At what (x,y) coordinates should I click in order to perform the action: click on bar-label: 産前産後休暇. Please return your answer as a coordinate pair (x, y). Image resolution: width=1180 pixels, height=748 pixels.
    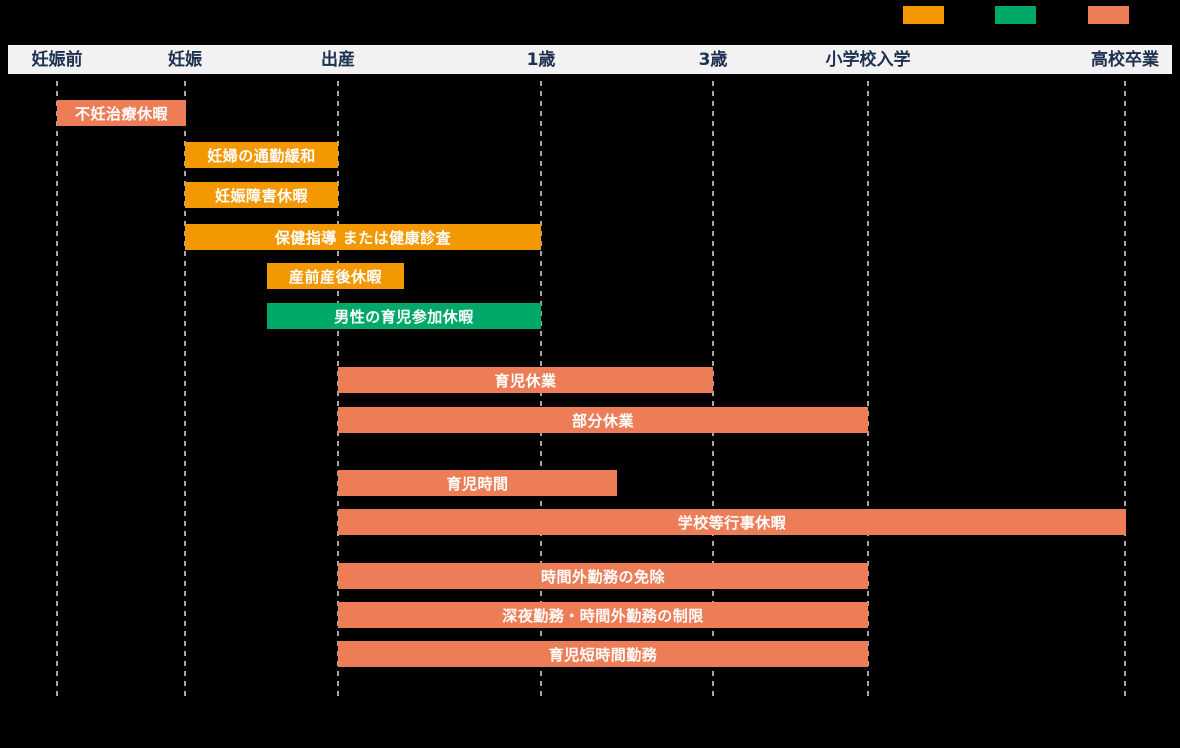
    Looking at the image, I should click on (335, 276).